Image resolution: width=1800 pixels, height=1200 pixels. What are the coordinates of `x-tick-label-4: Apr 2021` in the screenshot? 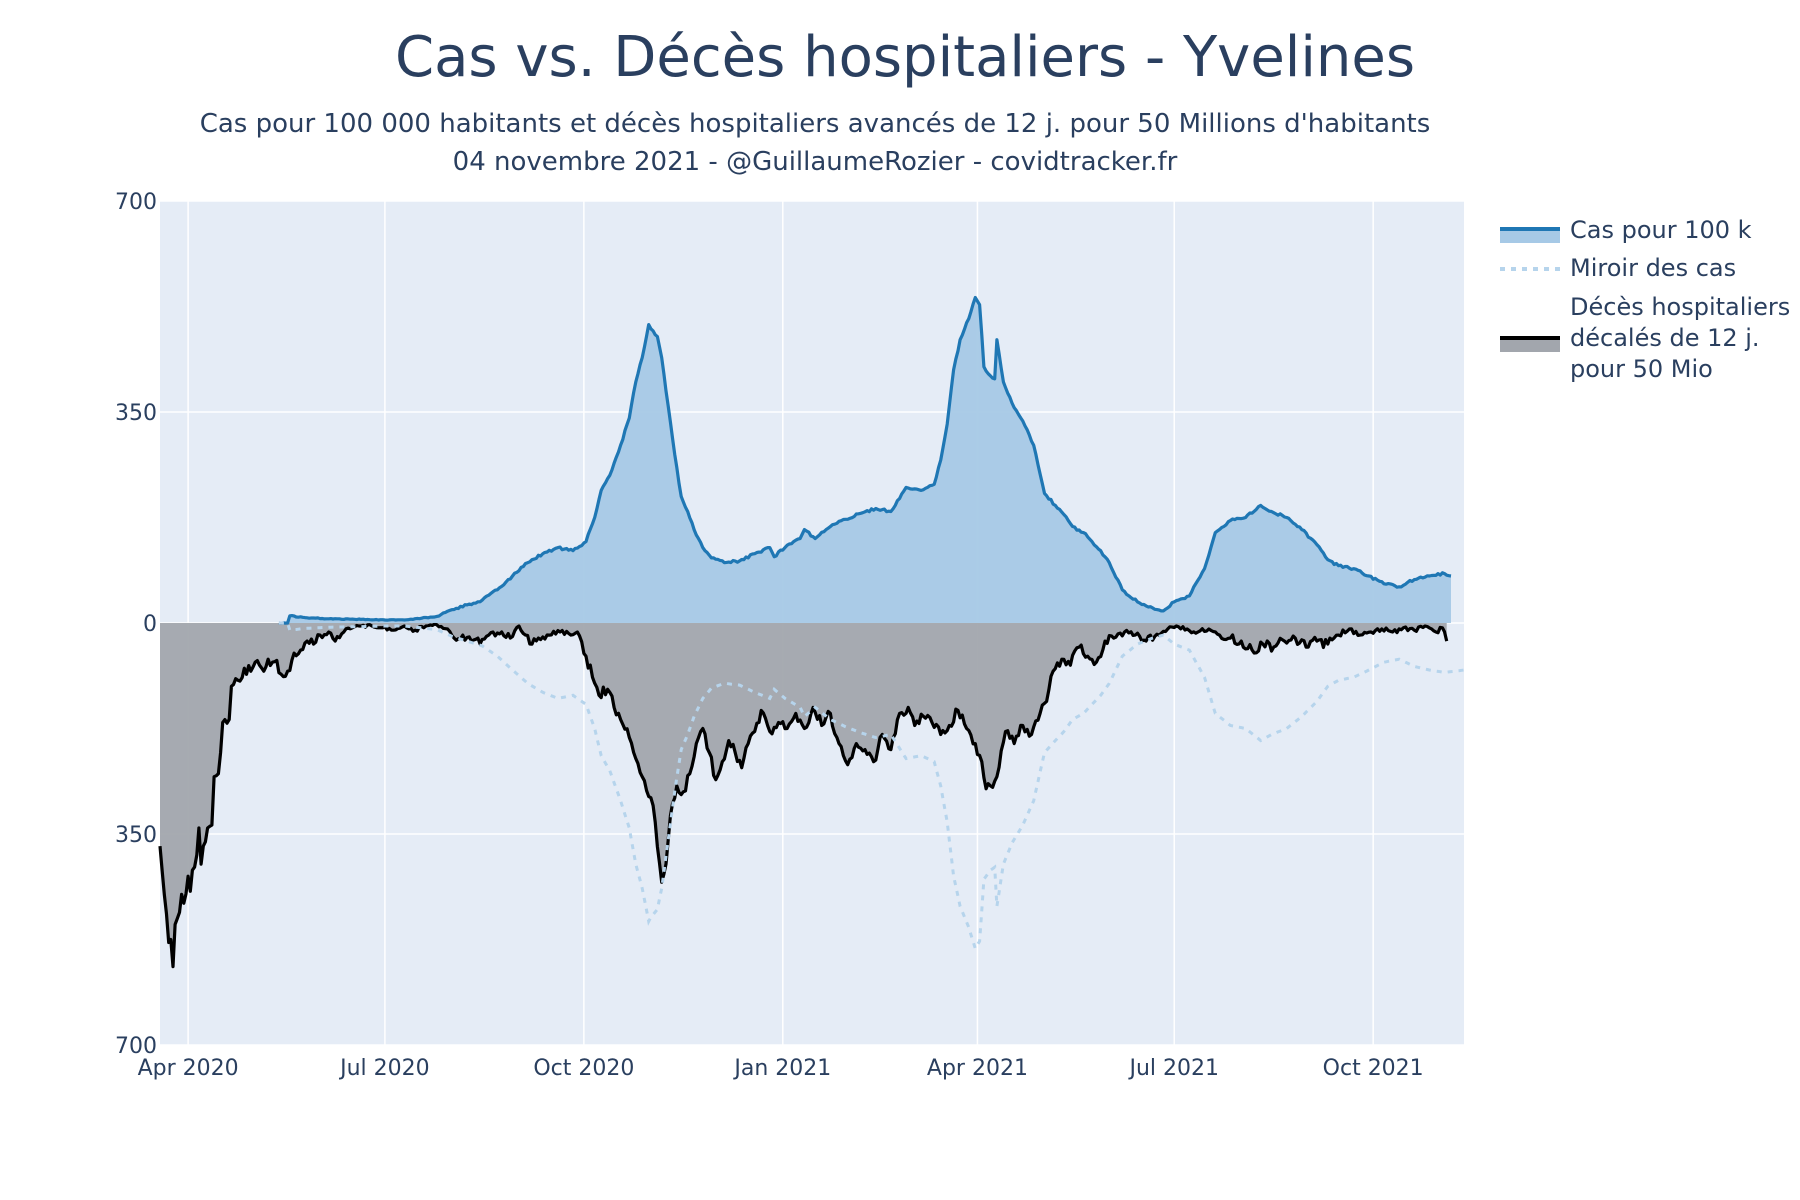 It's located at (977, 1068).